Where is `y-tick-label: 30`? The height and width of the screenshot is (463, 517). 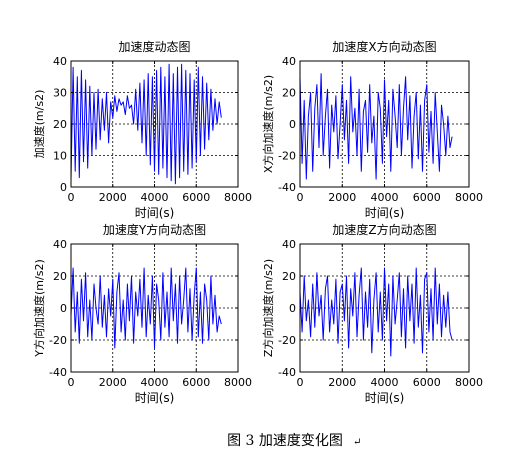
y-tick-label: 30 is located at coordinates (60, 93).